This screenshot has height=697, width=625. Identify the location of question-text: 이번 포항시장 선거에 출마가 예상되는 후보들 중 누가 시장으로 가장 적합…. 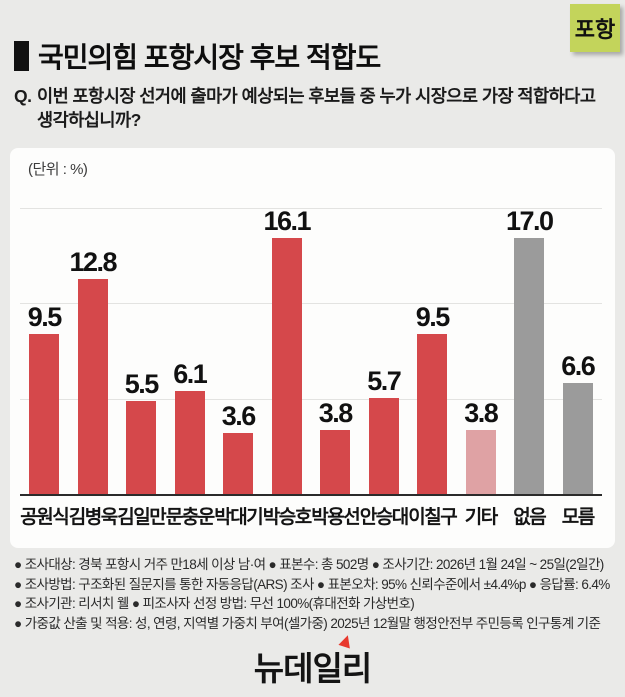
(316, 108).